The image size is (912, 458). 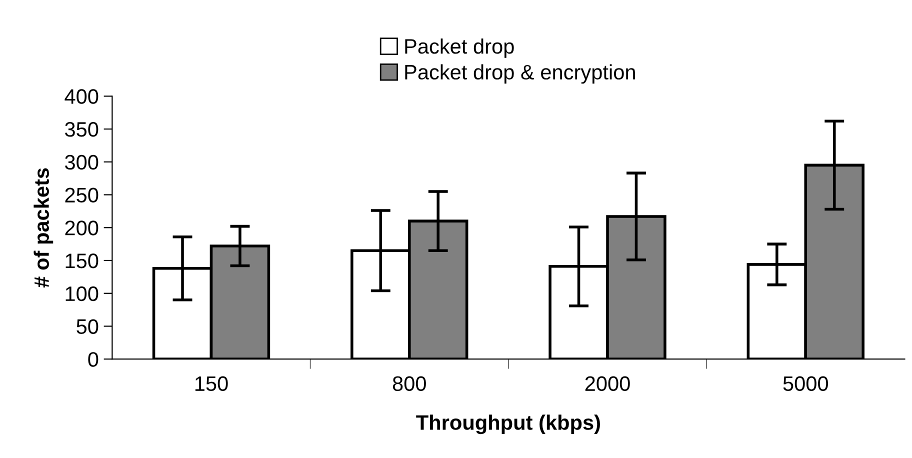 What do you see at coordinates (409, 384) in the screenshot?
I see `x-tick-label: 800` at bounding box center [409, 384].